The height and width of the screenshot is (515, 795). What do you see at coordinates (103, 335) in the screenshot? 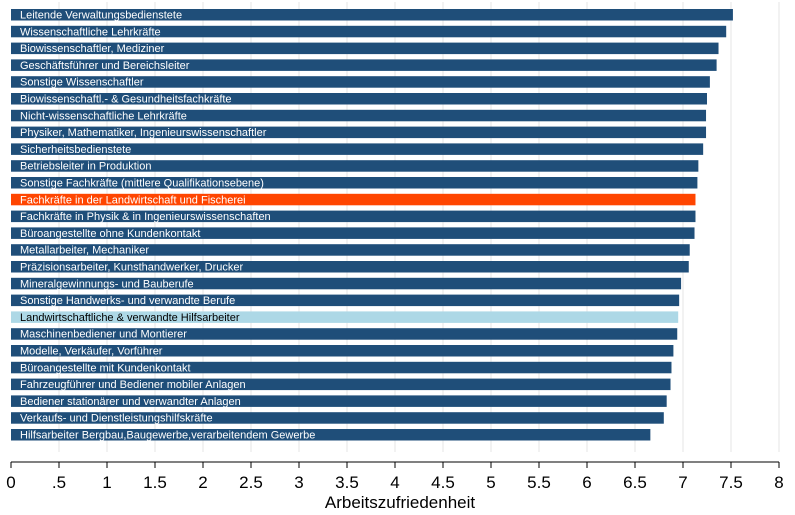
I see `bar-label: Maschinenbediener und Montierer` at bounding box center [103, 335].